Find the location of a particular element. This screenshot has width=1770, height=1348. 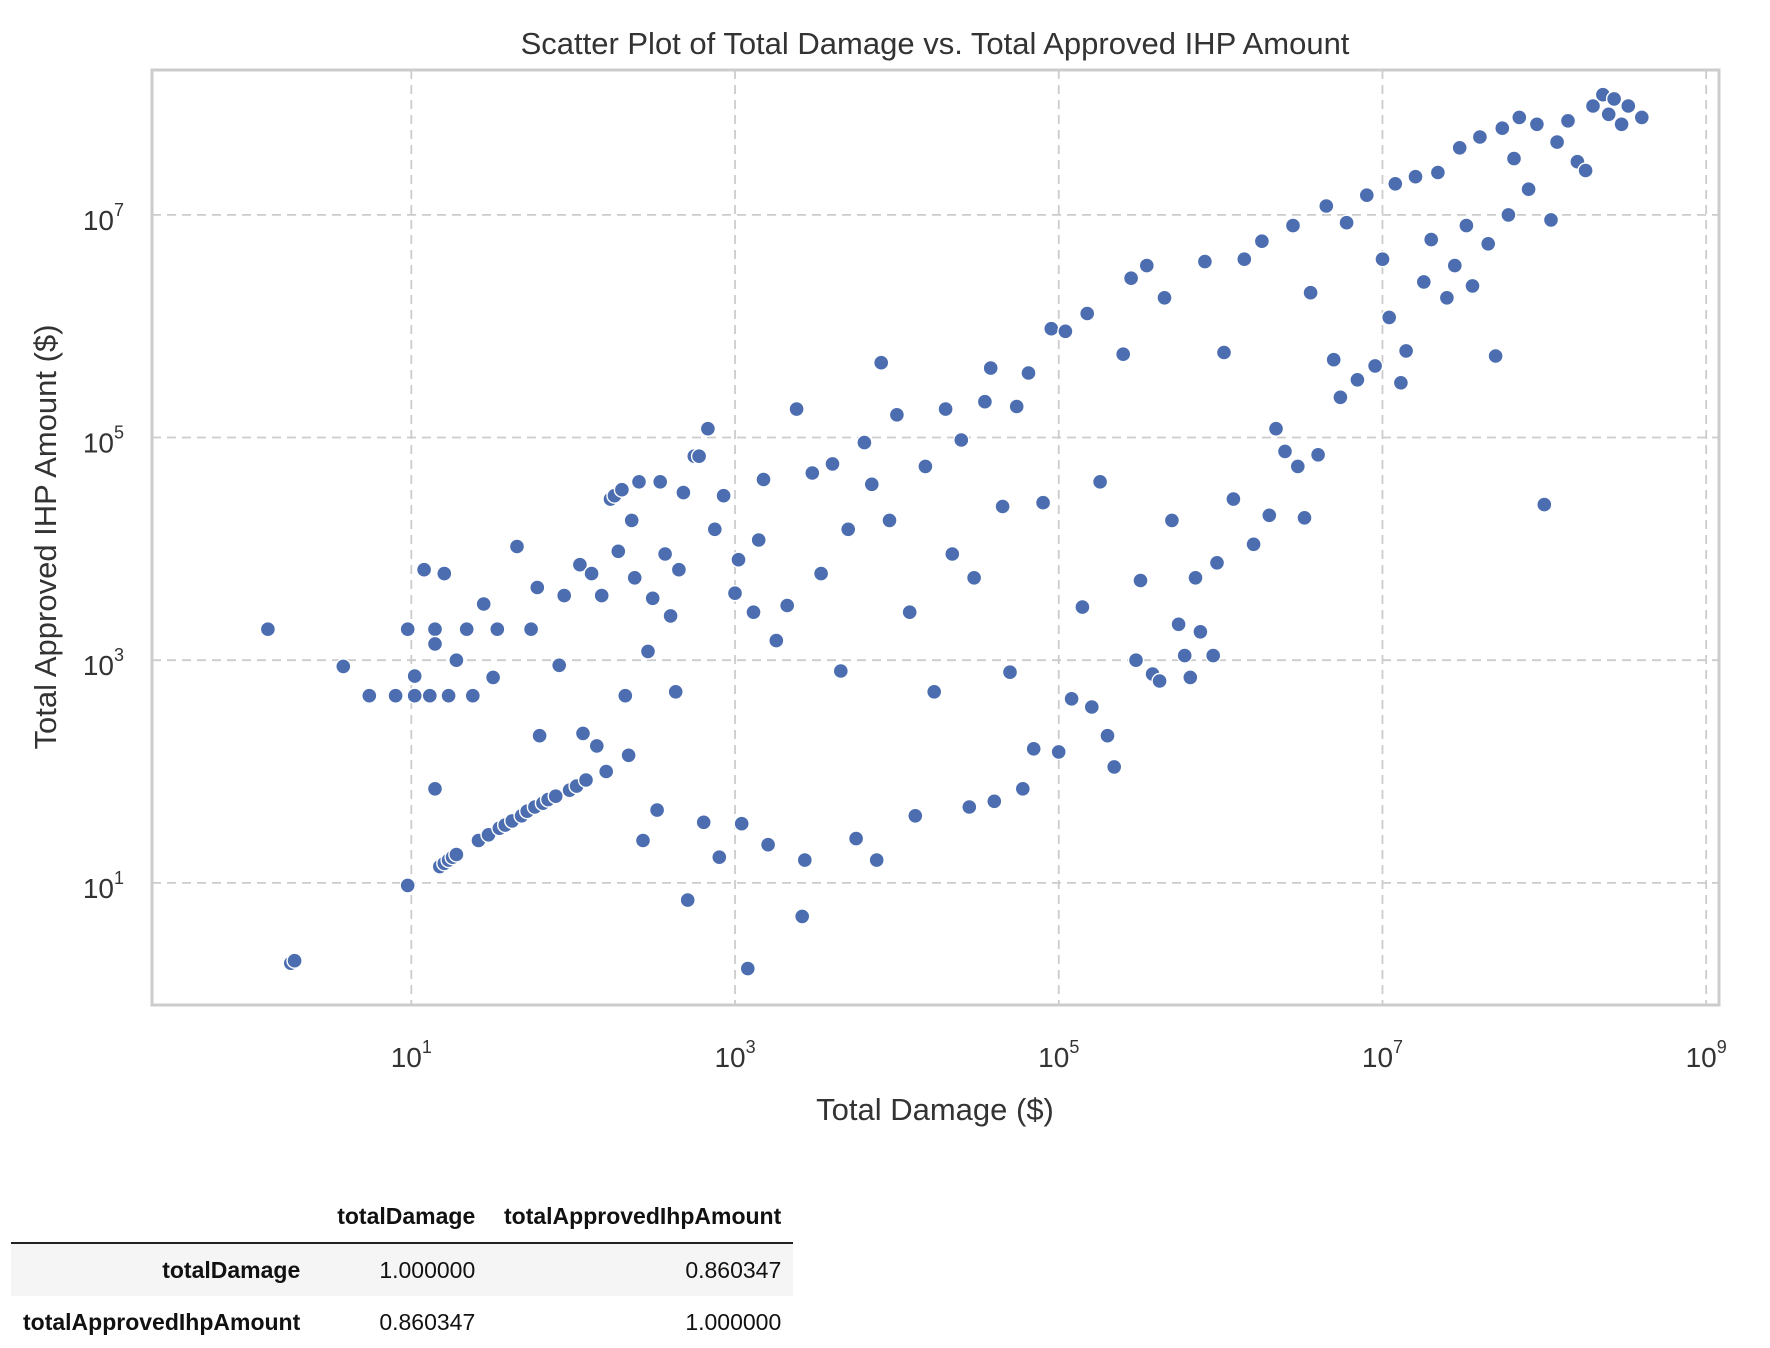

x-tick-label: 10⁹ is located at coordinates (1706, 1055).